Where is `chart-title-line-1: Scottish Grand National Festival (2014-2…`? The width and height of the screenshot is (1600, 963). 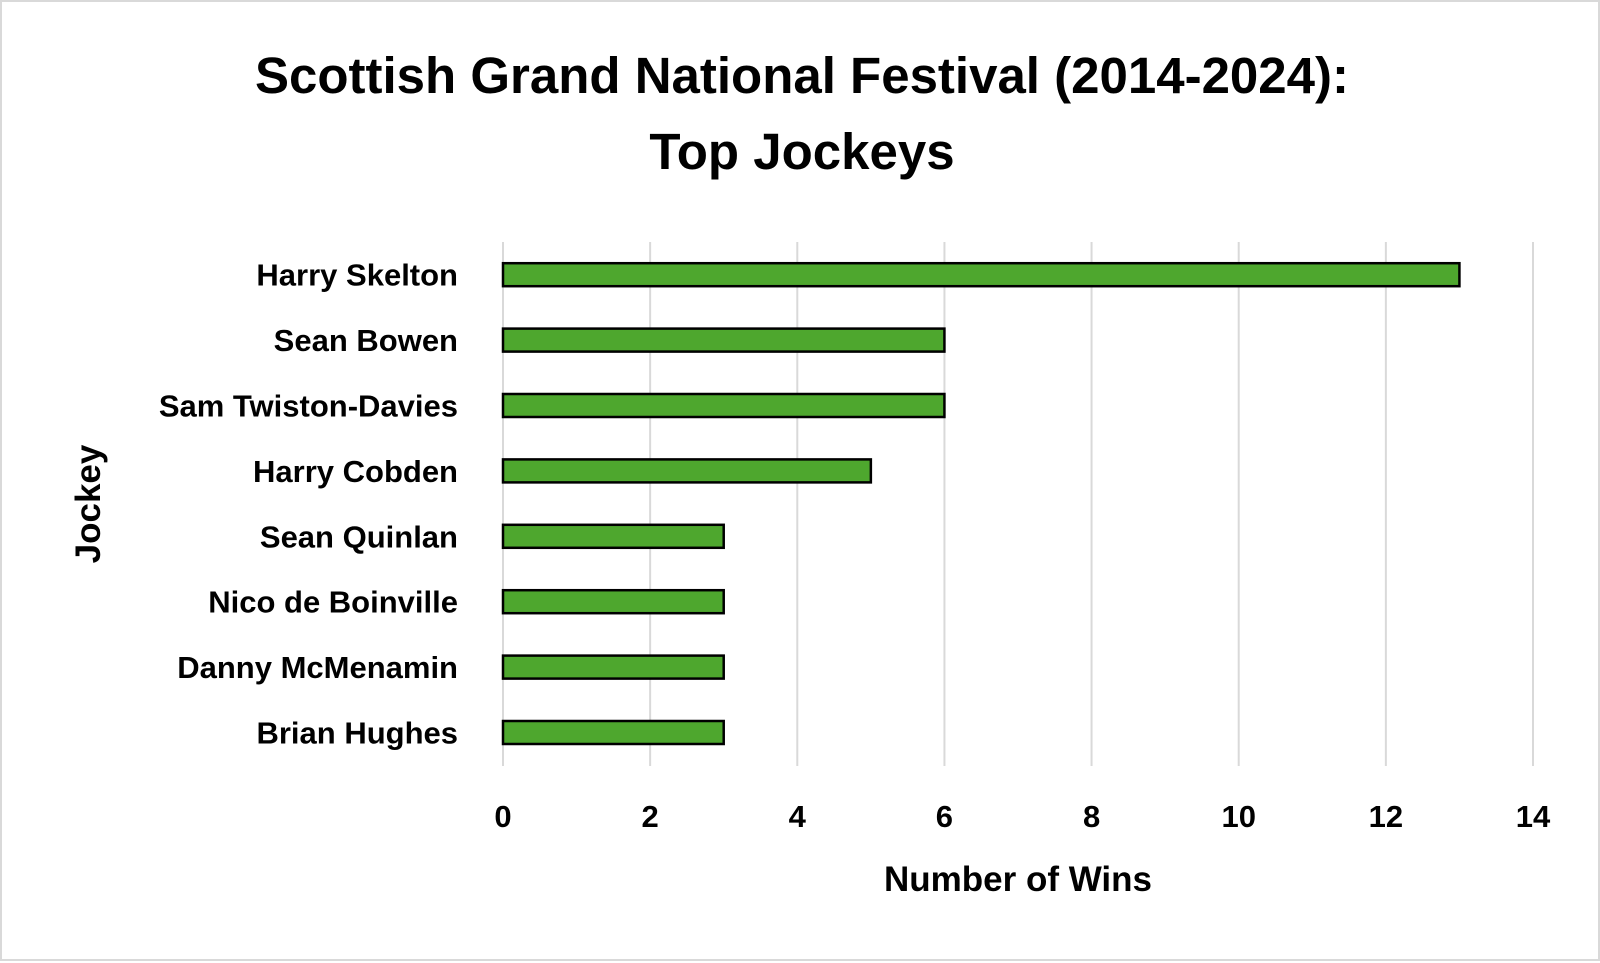 chart-title-line-1: Scottish Grand National Festival (2014-2… is located at coordinates (802, 75).